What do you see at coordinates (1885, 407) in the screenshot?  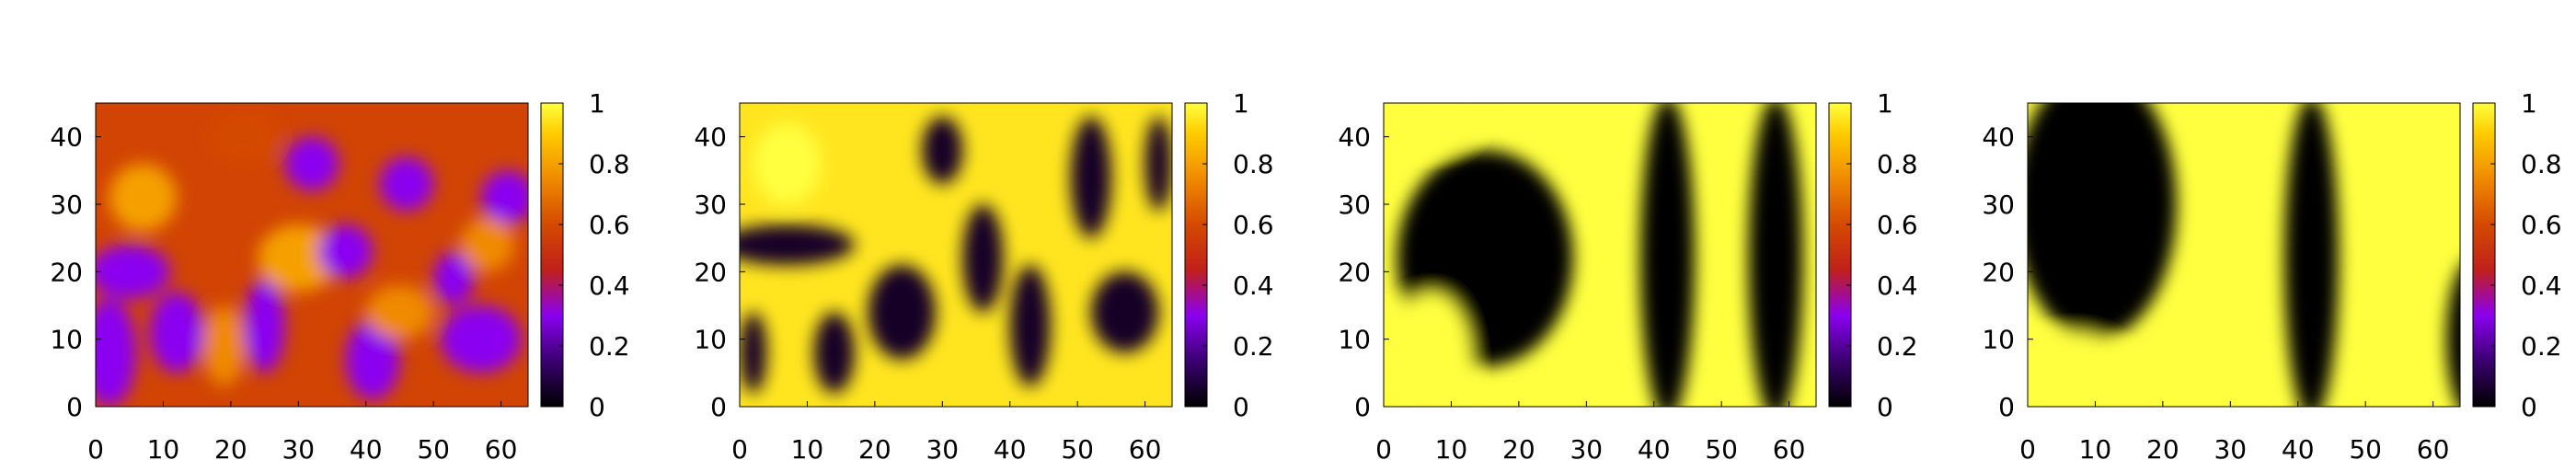 I see `colorbar-tick-label: 0` at bounding box center [1885, 407].